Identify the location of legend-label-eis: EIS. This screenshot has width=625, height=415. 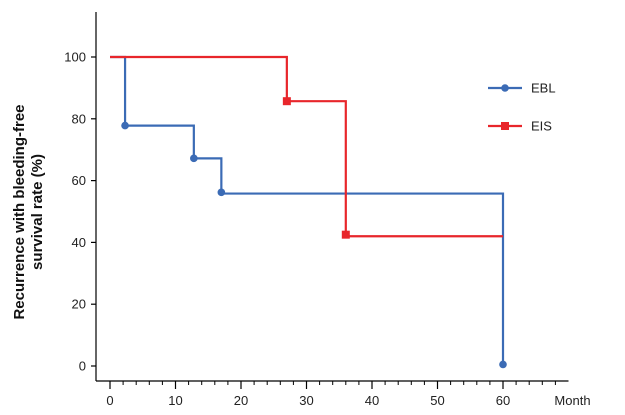
(541, 126).